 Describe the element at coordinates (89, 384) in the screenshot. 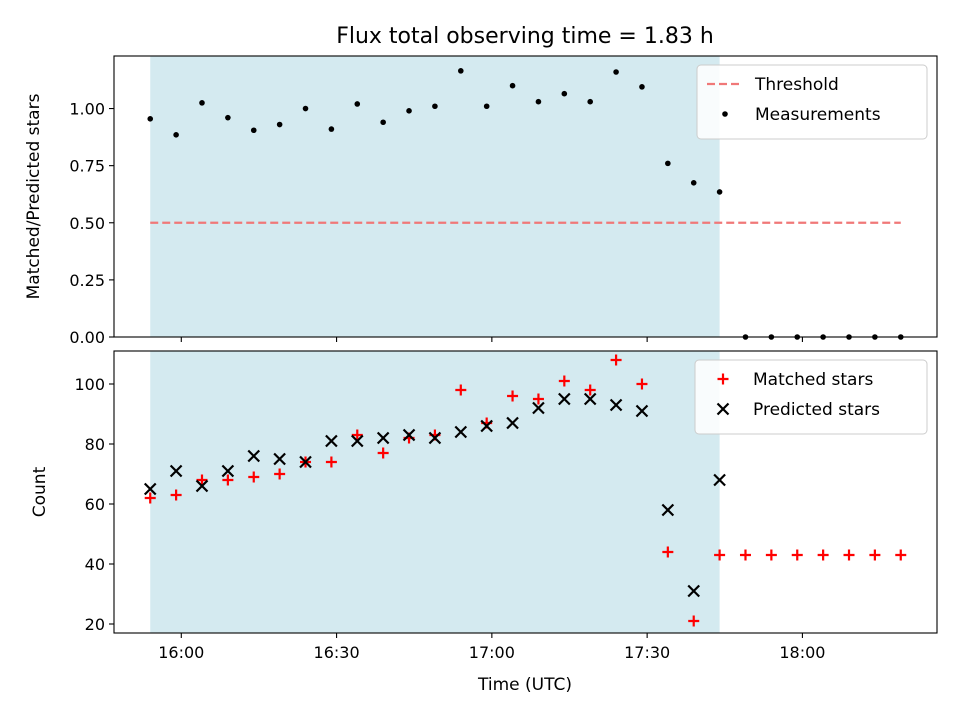

I see `y-tick-label: 100` at that location.